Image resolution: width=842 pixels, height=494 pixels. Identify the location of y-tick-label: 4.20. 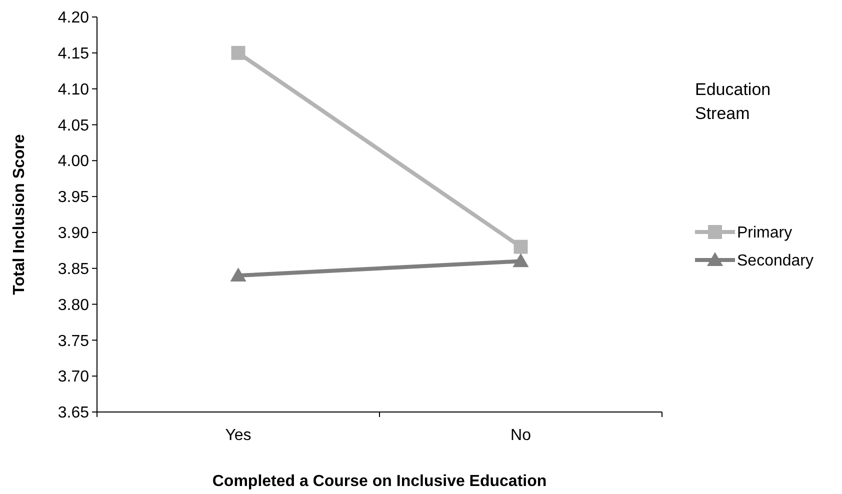
(74, 18).